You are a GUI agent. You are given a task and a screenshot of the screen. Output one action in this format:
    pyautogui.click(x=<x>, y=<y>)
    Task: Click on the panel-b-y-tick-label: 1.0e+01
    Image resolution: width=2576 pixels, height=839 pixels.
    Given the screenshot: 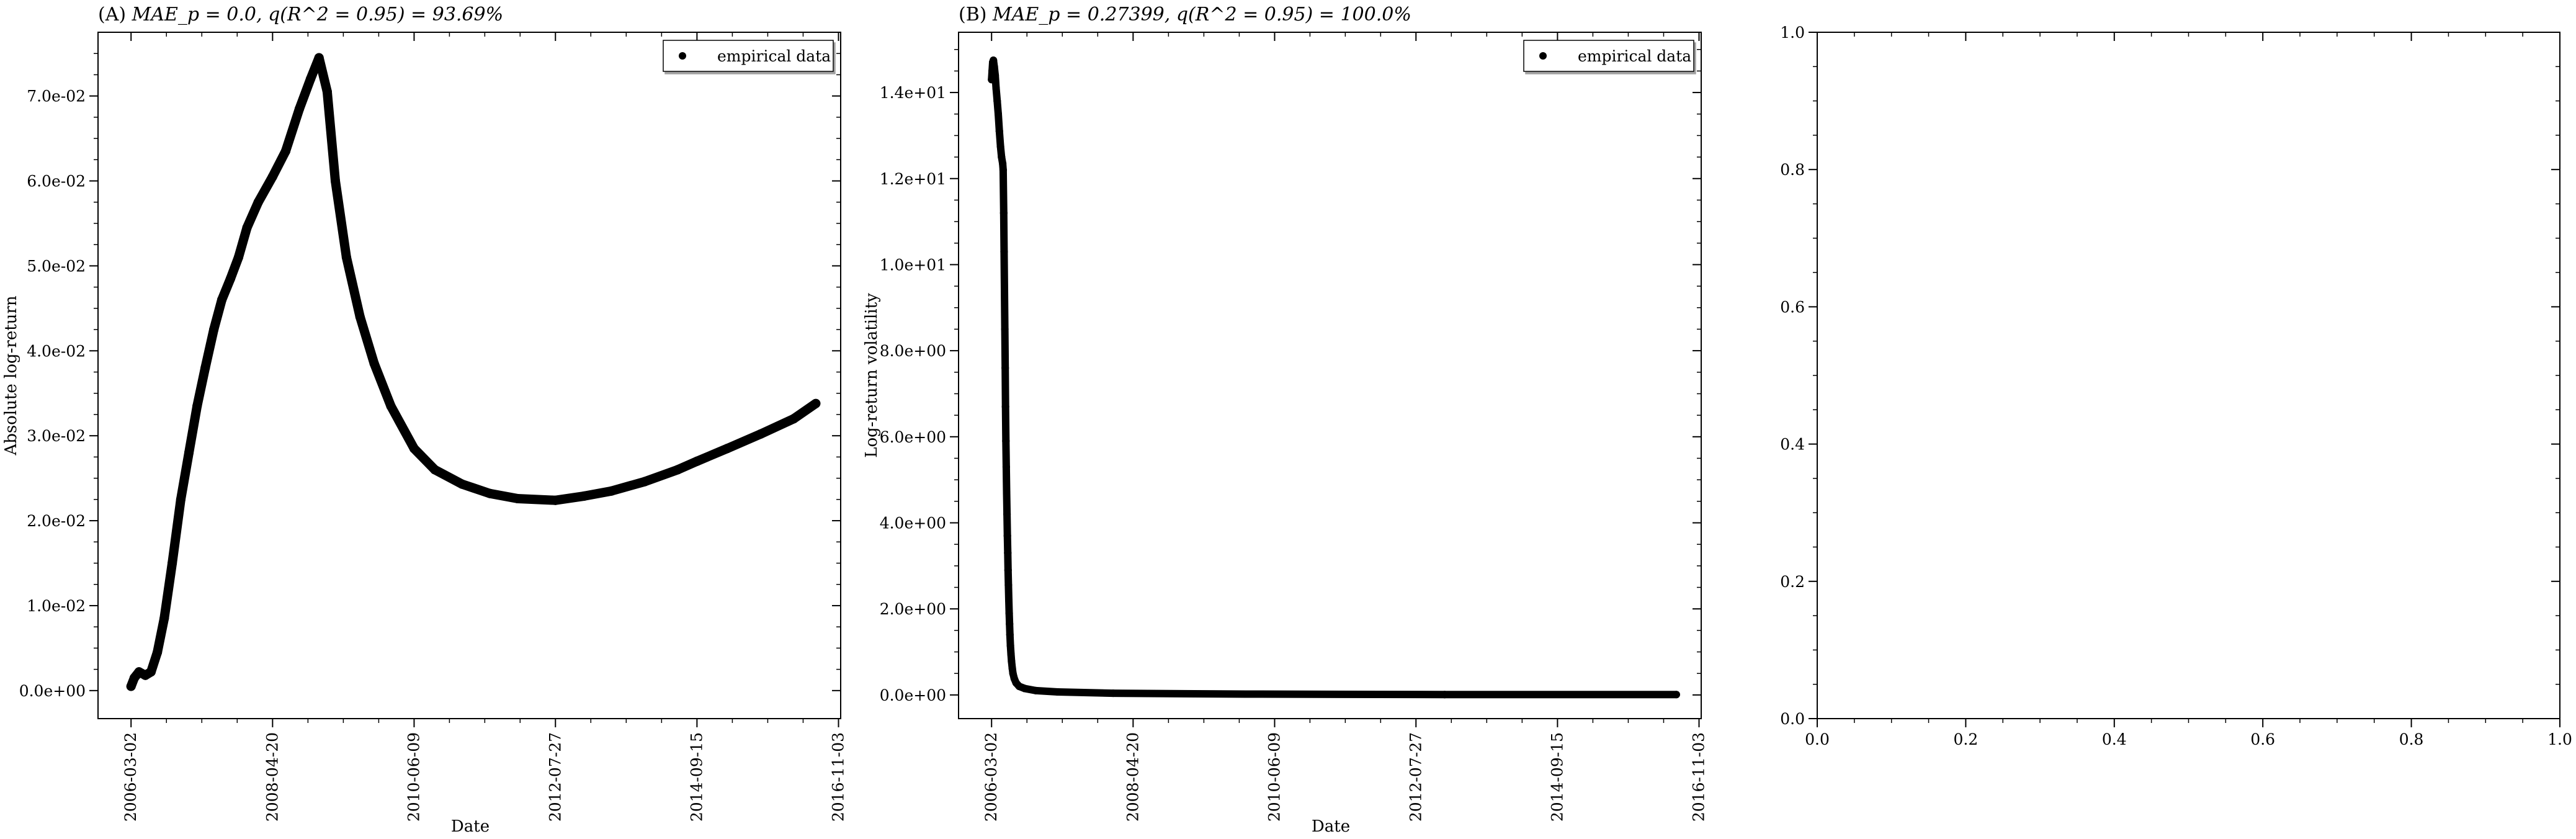 What is the action you would take?
    pyautogui.click(x=913, y=265)
    